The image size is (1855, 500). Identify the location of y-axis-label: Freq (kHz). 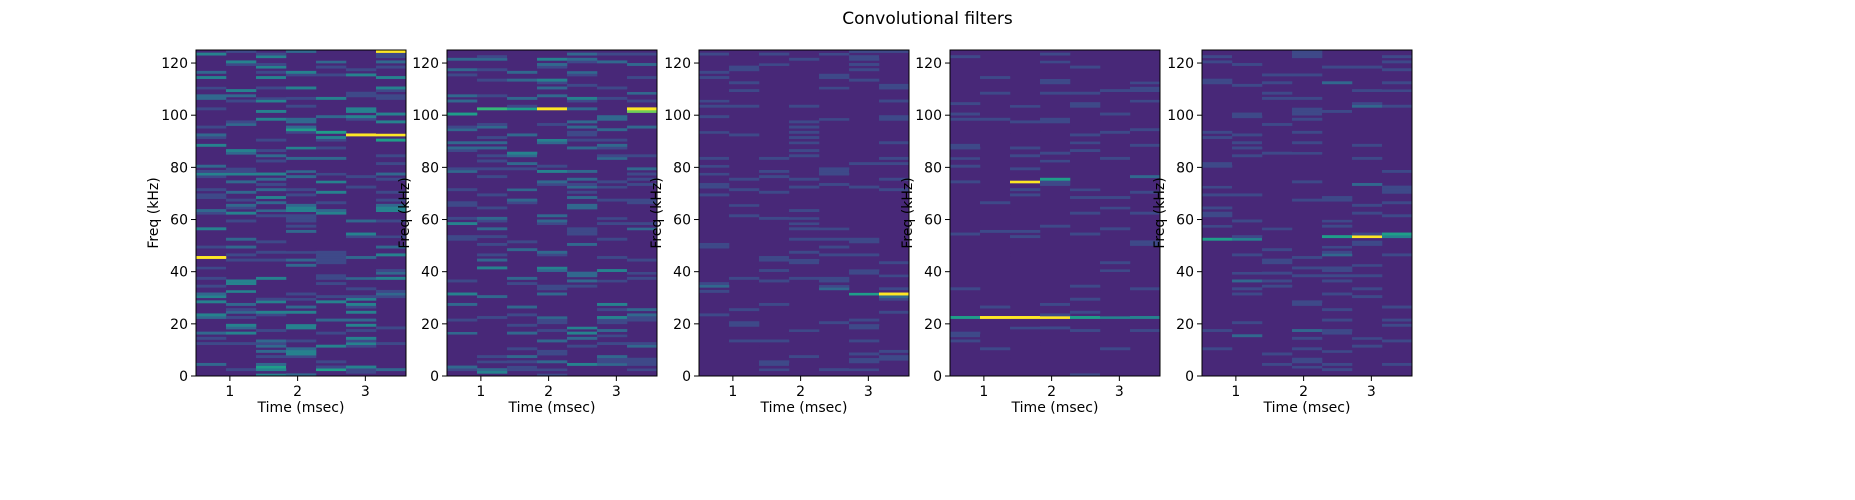
(1160, 212).